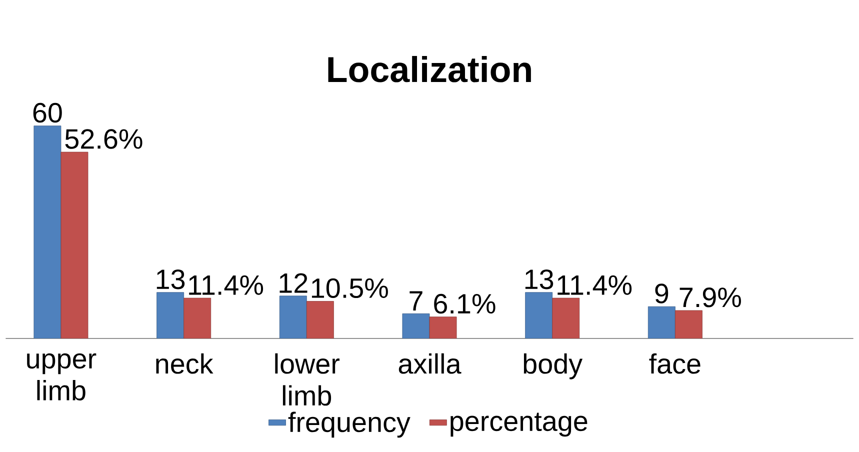 The image size is (859, 452). Describe the element at coordinates (350, 288) in the screenshot. I see `data-label: 10.5%` at that location.